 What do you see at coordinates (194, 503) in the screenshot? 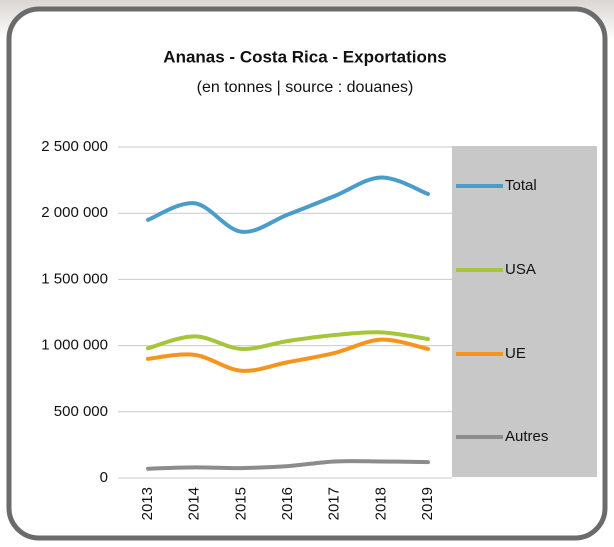
I see `x-tick-label: 2014` at bounding box center [194, 503].